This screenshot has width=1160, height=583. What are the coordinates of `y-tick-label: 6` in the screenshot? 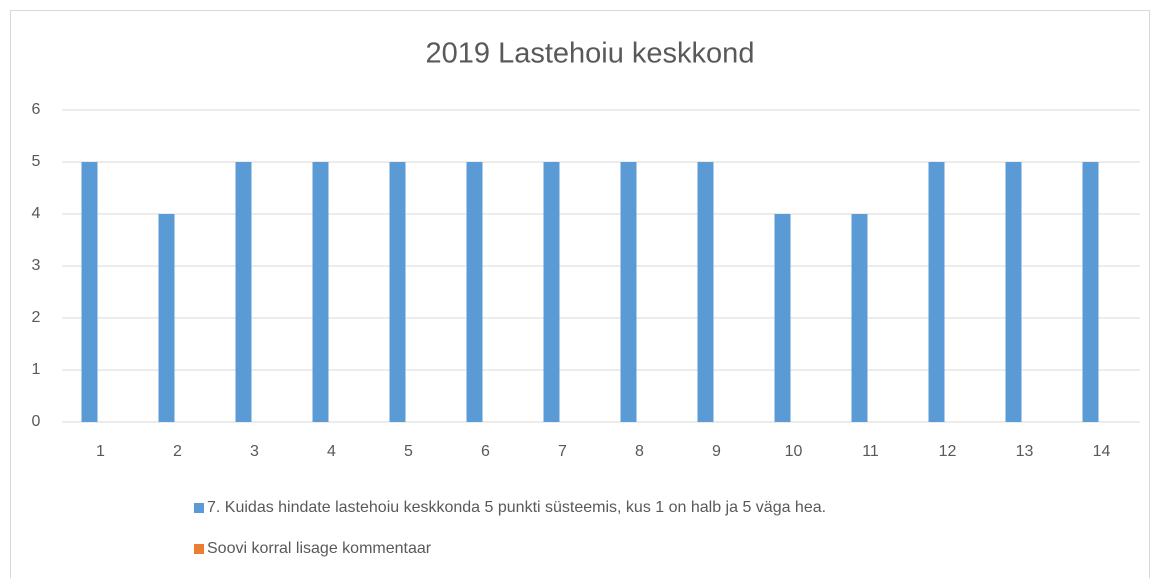 It's located at (36, 109).